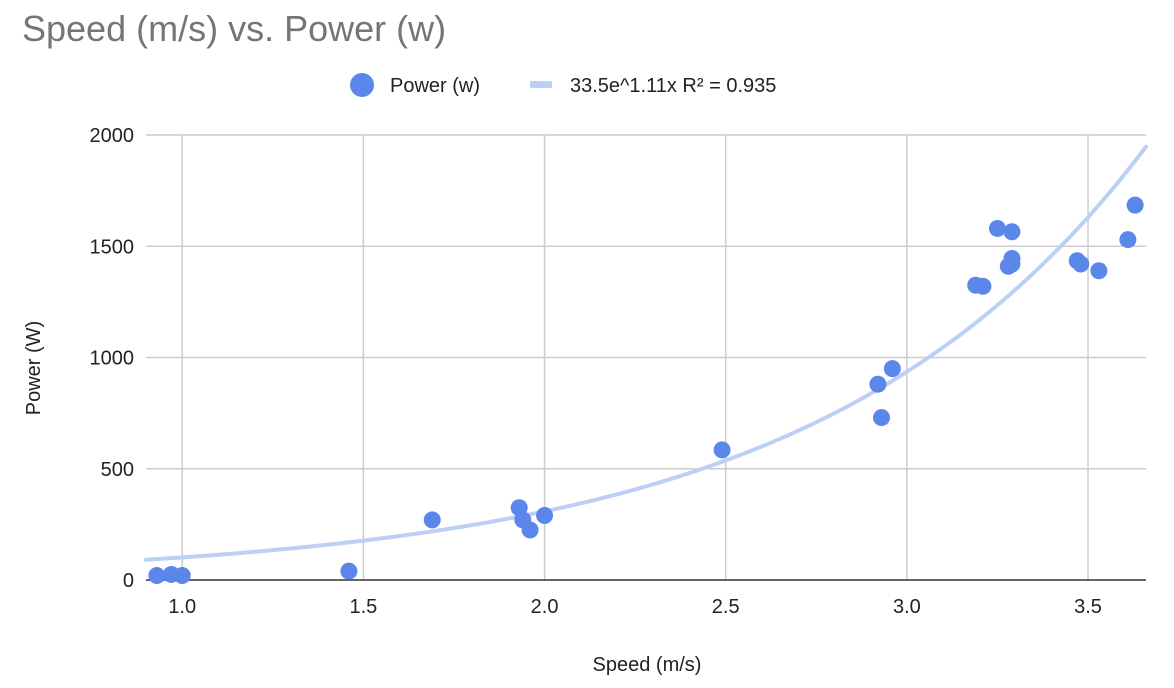  I want to click on y-tick-label: 500, so click(117, 470).